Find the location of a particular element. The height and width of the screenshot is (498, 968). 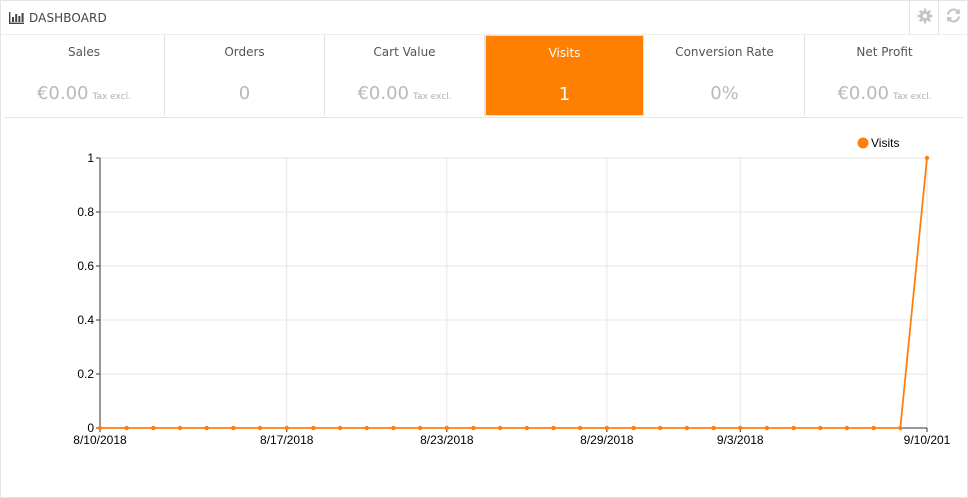

bar-chart-icon is located at coordinates (16, 18).